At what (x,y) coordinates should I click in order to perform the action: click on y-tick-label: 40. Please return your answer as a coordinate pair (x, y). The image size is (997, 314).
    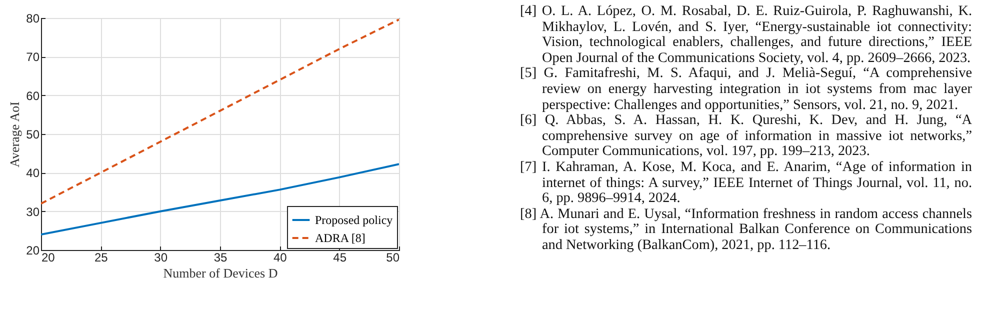
    Looking at the image, I should click on (33, 173).